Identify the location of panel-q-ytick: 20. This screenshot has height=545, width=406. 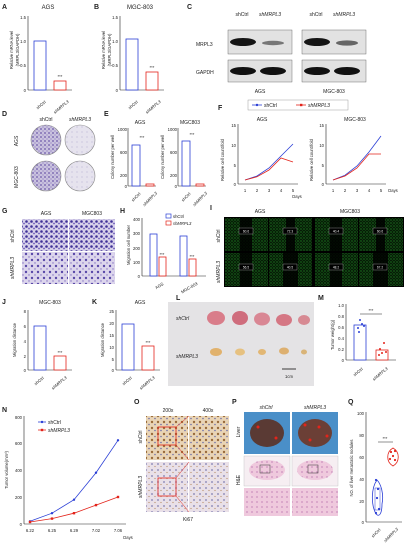
(361, 501).